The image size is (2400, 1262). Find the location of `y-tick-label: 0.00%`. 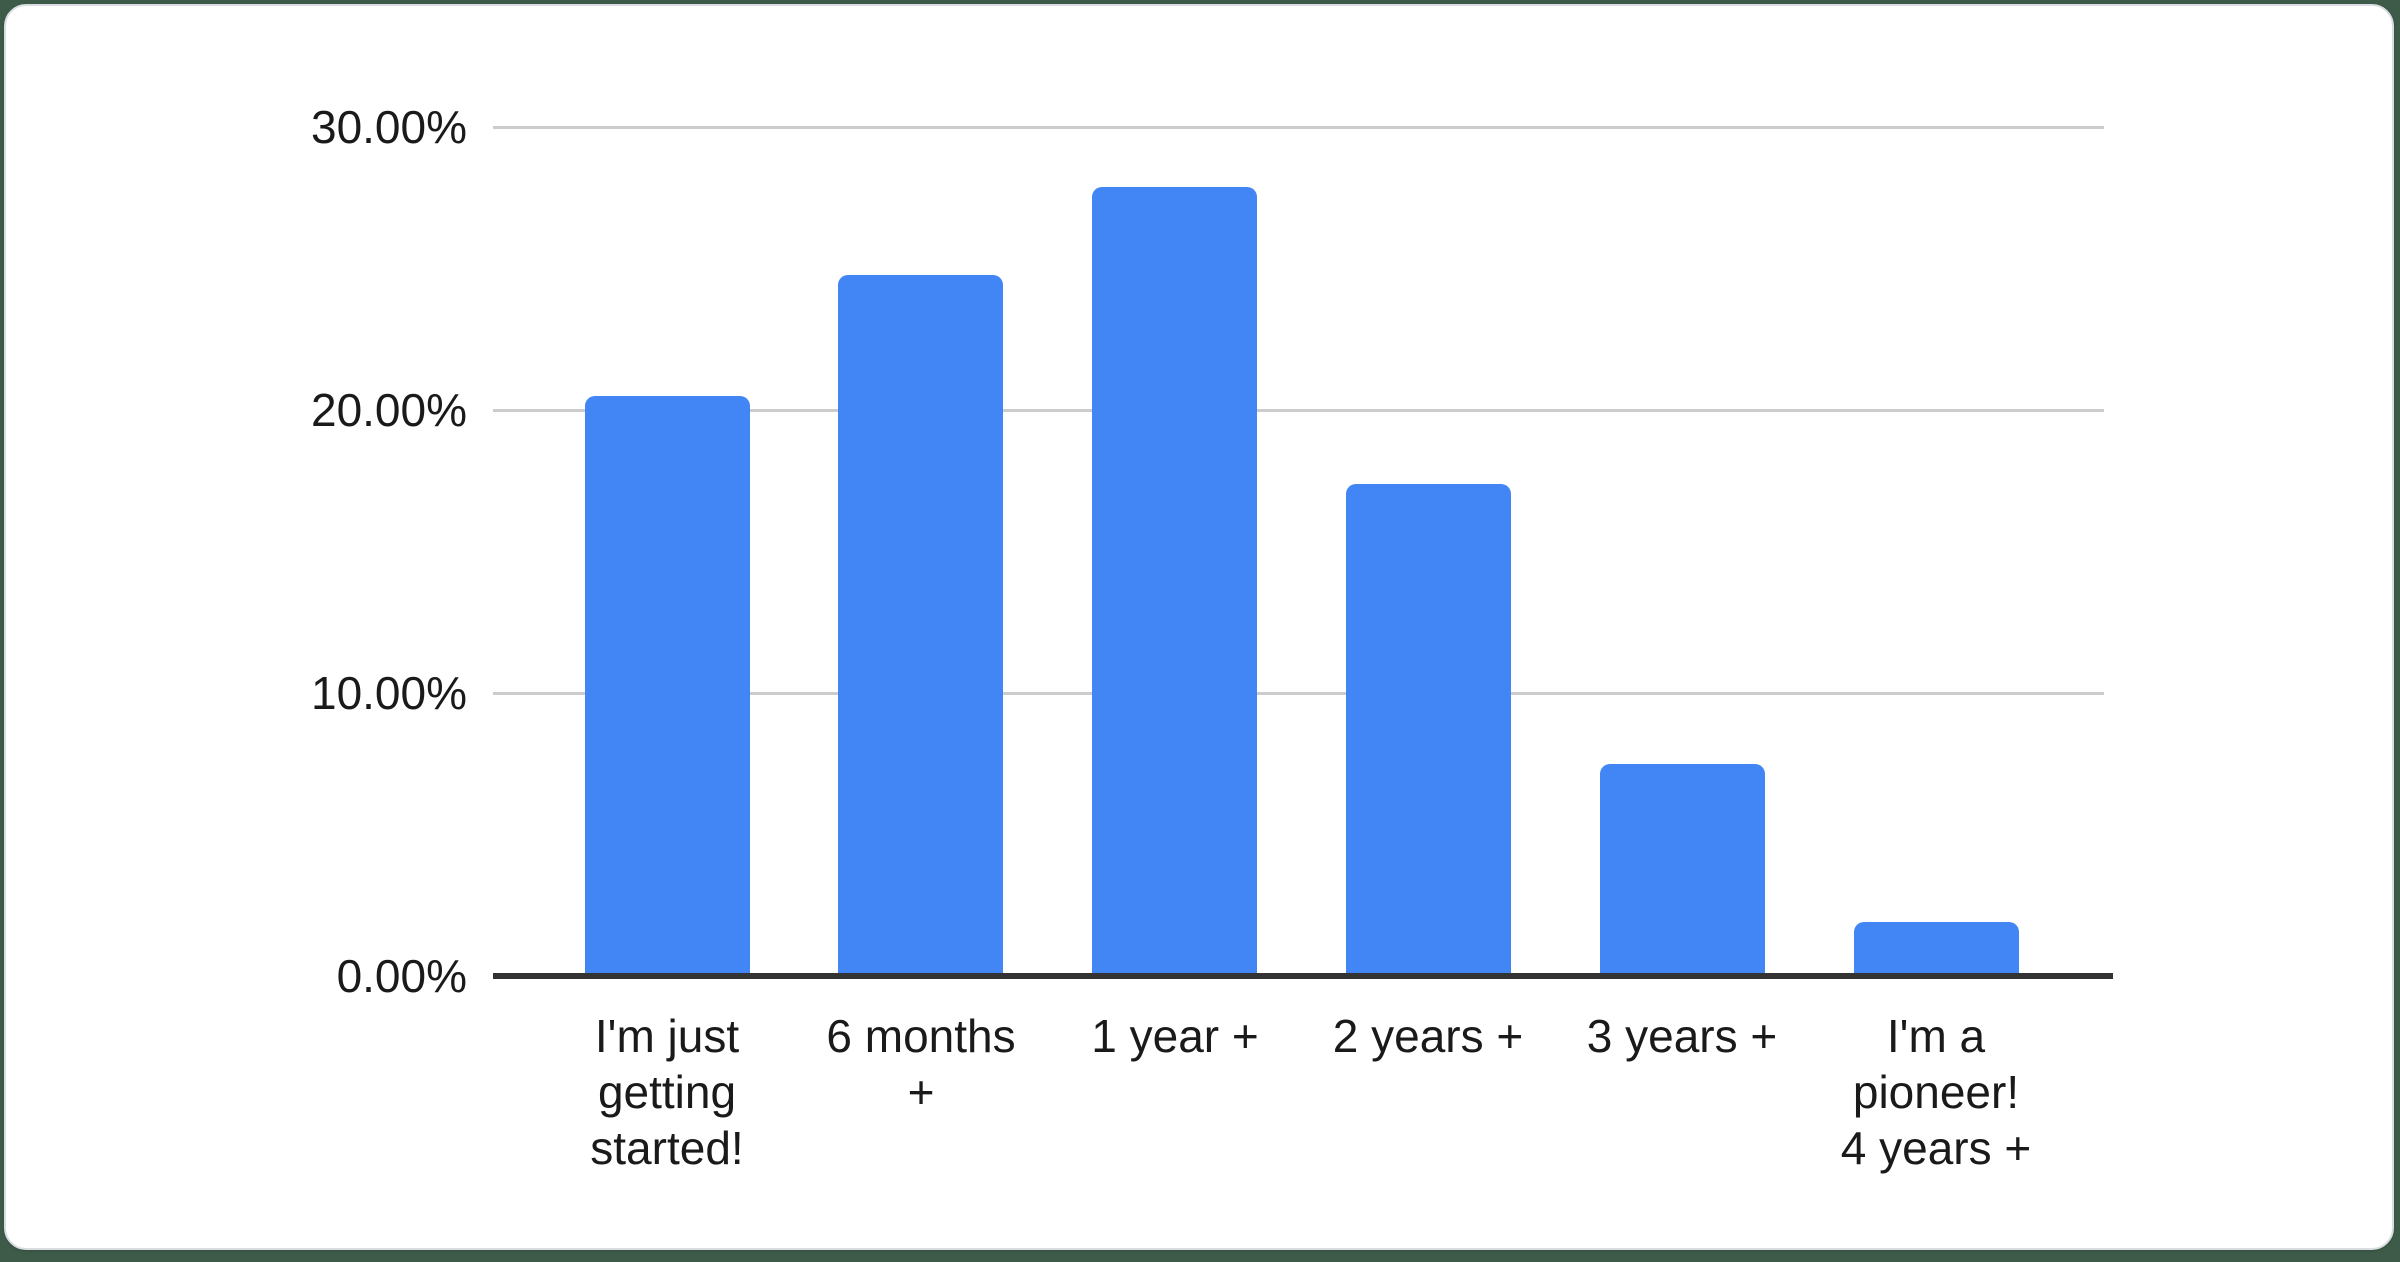

y-tick-label: 0.00% is located at coordinates (401, 976).